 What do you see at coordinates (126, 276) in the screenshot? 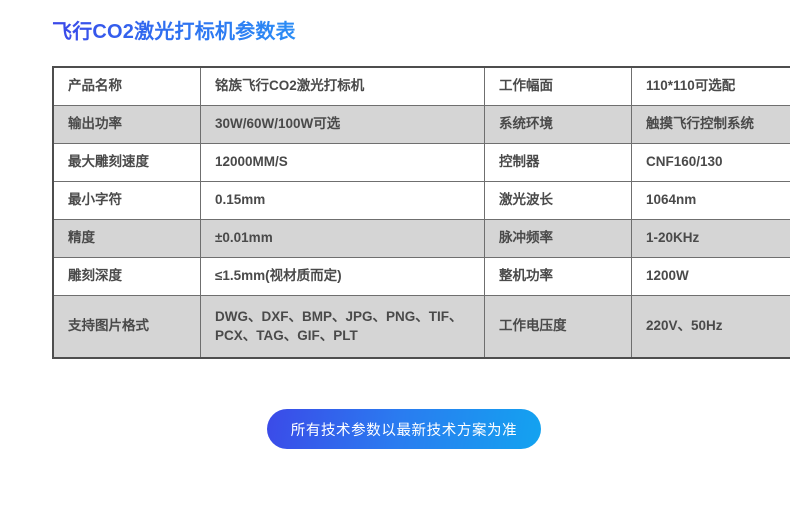
I see `spec-label: 雕刻深度` at bounding box center [126, 276].